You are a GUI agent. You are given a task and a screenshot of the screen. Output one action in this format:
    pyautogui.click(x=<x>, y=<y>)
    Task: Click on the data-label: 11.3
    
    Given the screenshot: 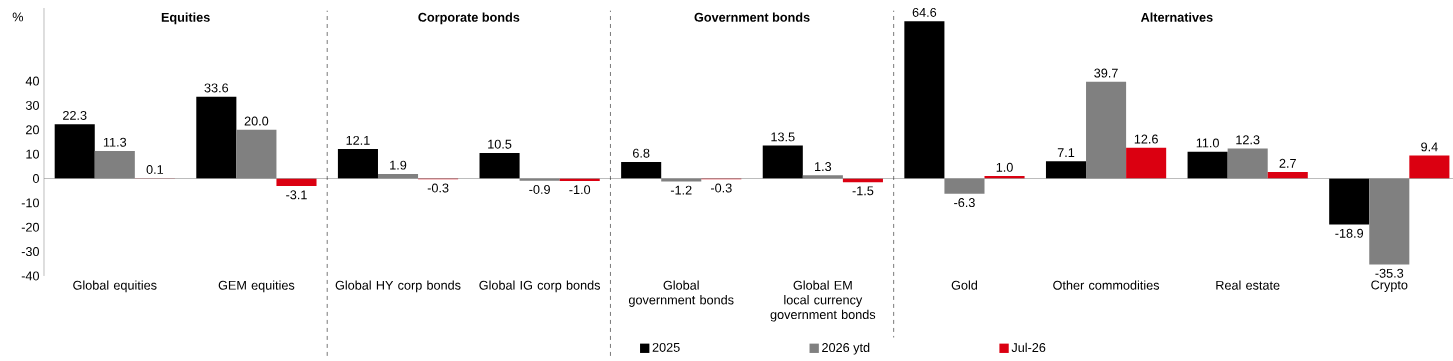 What is the action you would take?
    pyautogui.click(x=115, y=142)
    